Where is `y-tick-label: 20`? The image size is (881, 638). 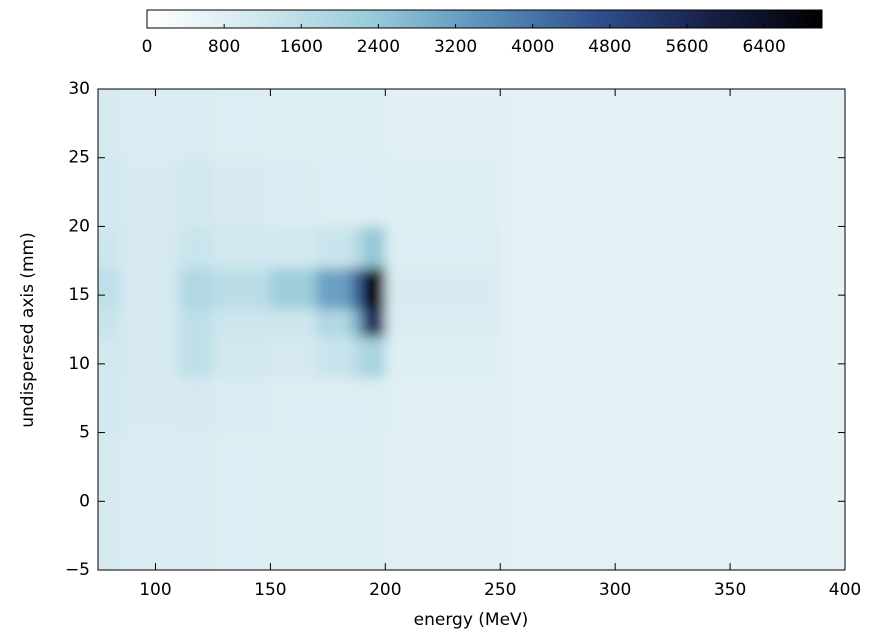 y-tick-label: 20 is located at coordinates (79, 226).